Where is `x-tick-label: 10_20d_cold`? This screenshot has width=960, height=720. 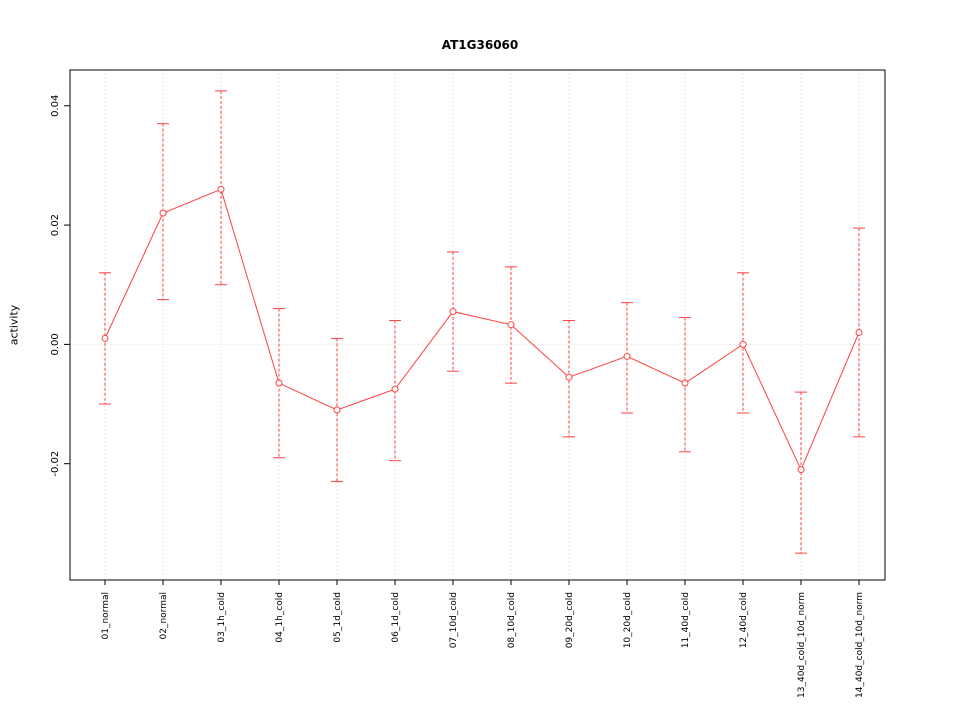 x-tick-label: 10_20d_cold is located at coordinates (628, 620).